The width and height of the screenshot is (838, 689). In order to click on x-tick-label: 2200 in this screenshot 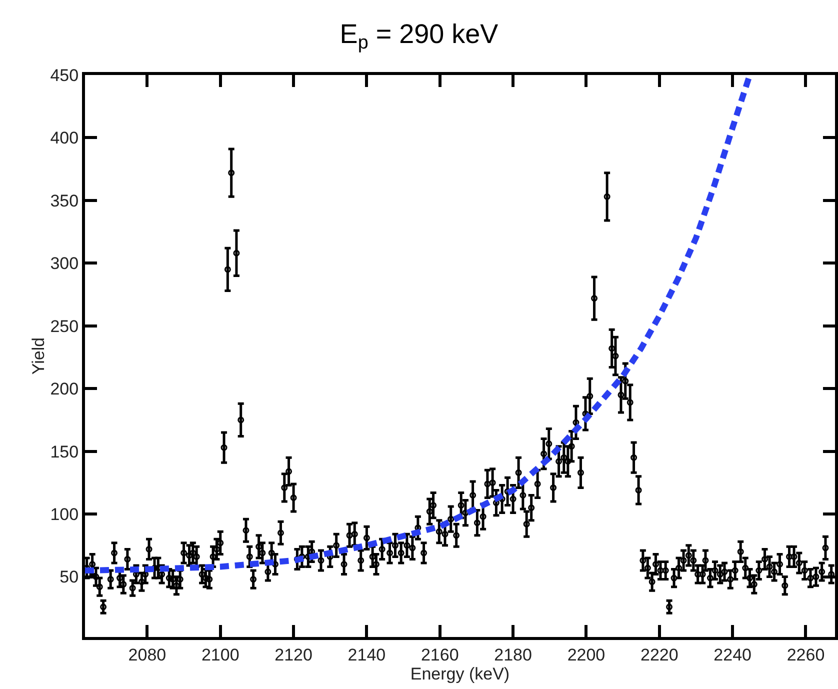, I will do `click(586, 654)`.